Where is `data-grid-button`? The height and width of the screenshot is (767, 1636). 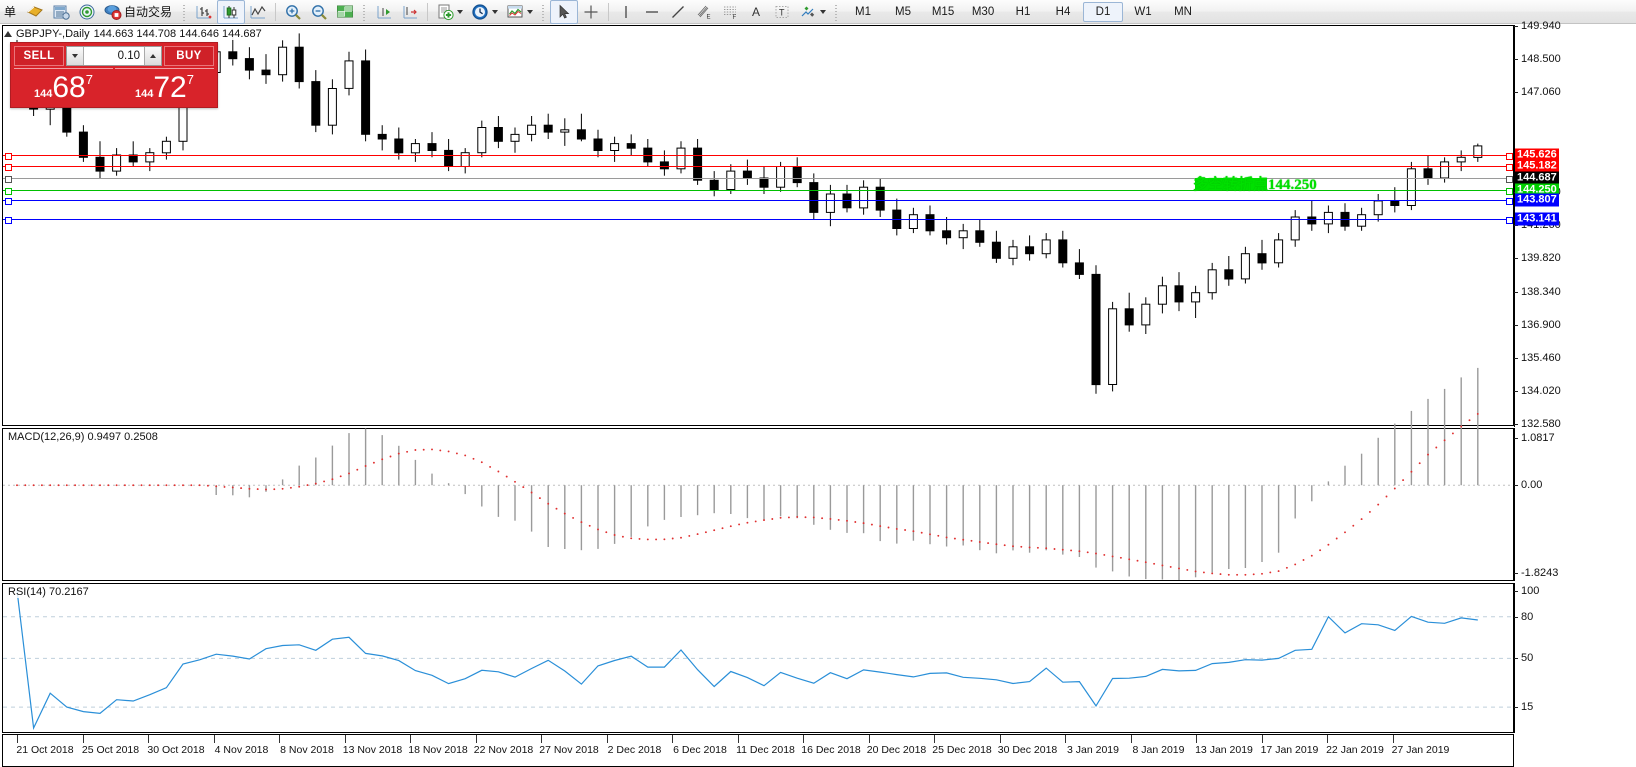
data-grid-button is located at coordinates (345, 12).